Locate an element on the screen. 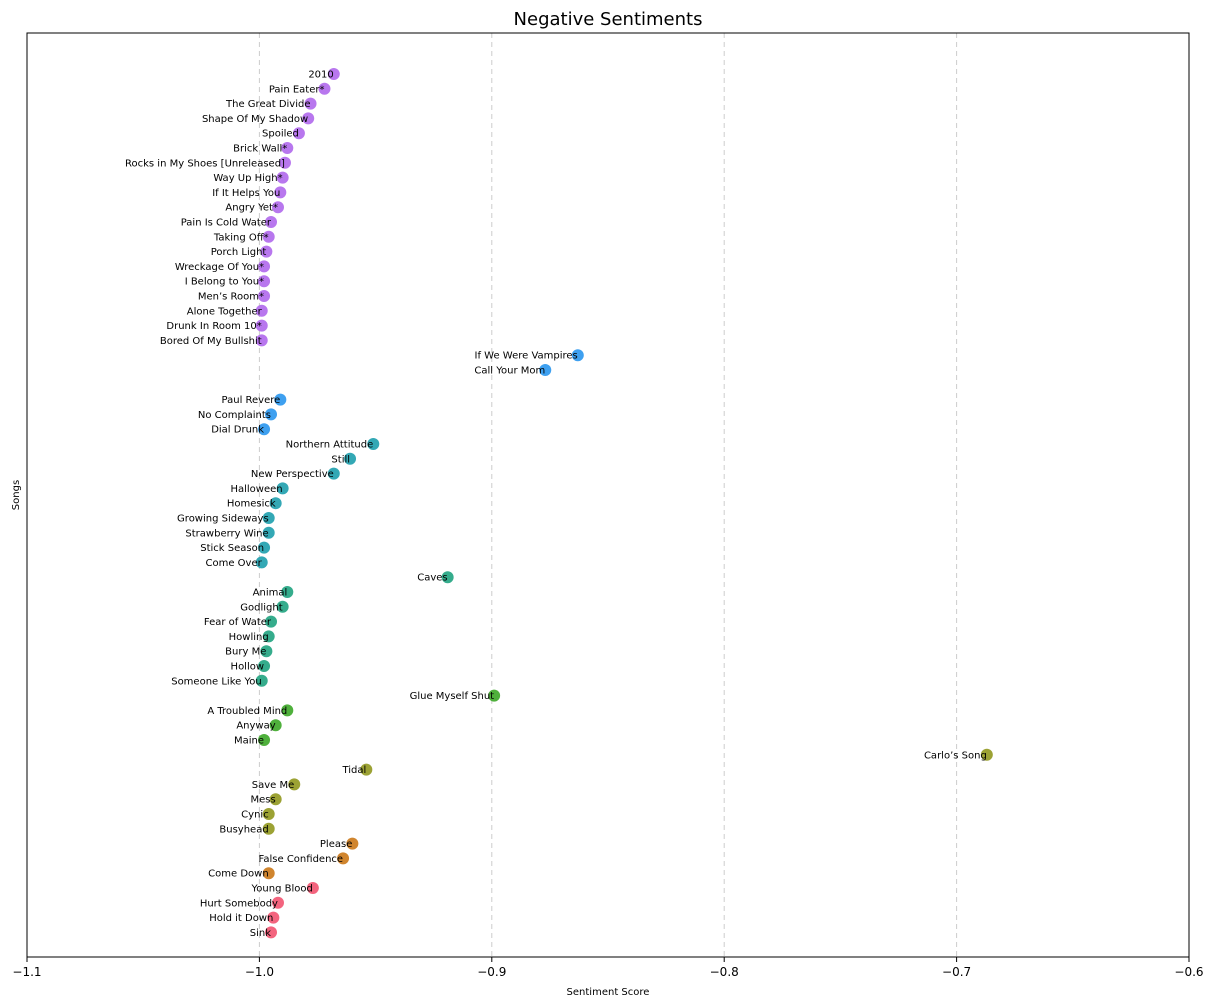 This screenshot has width=1216, height=1006. data-point-label: Save Me is located at coordinates (273, 785).